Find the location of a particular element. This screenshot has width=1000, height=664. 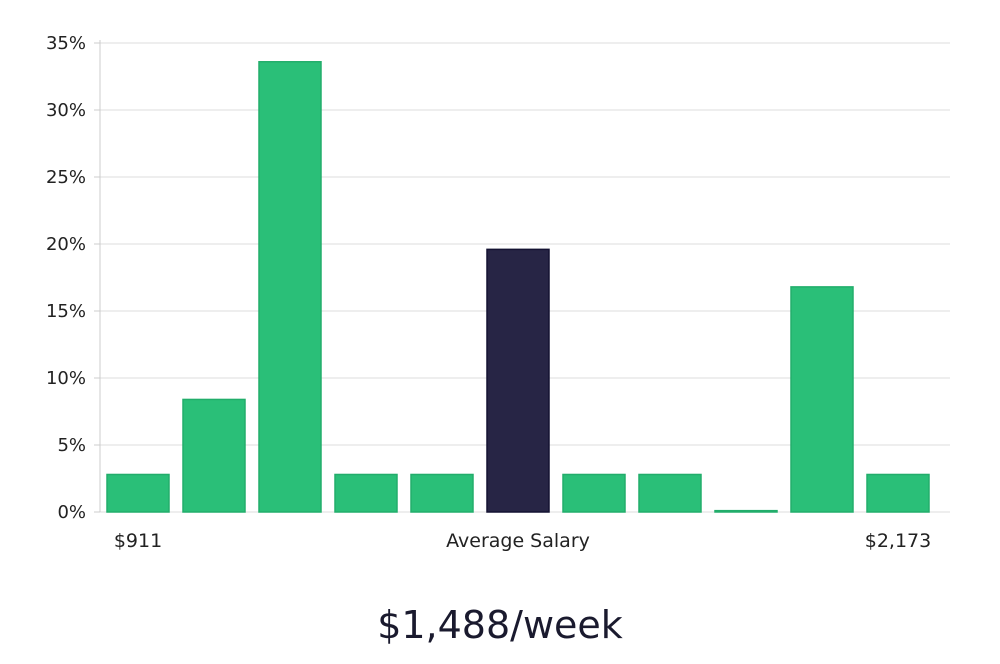

y-tick-label: 10% is located at coordinates (66, 378).